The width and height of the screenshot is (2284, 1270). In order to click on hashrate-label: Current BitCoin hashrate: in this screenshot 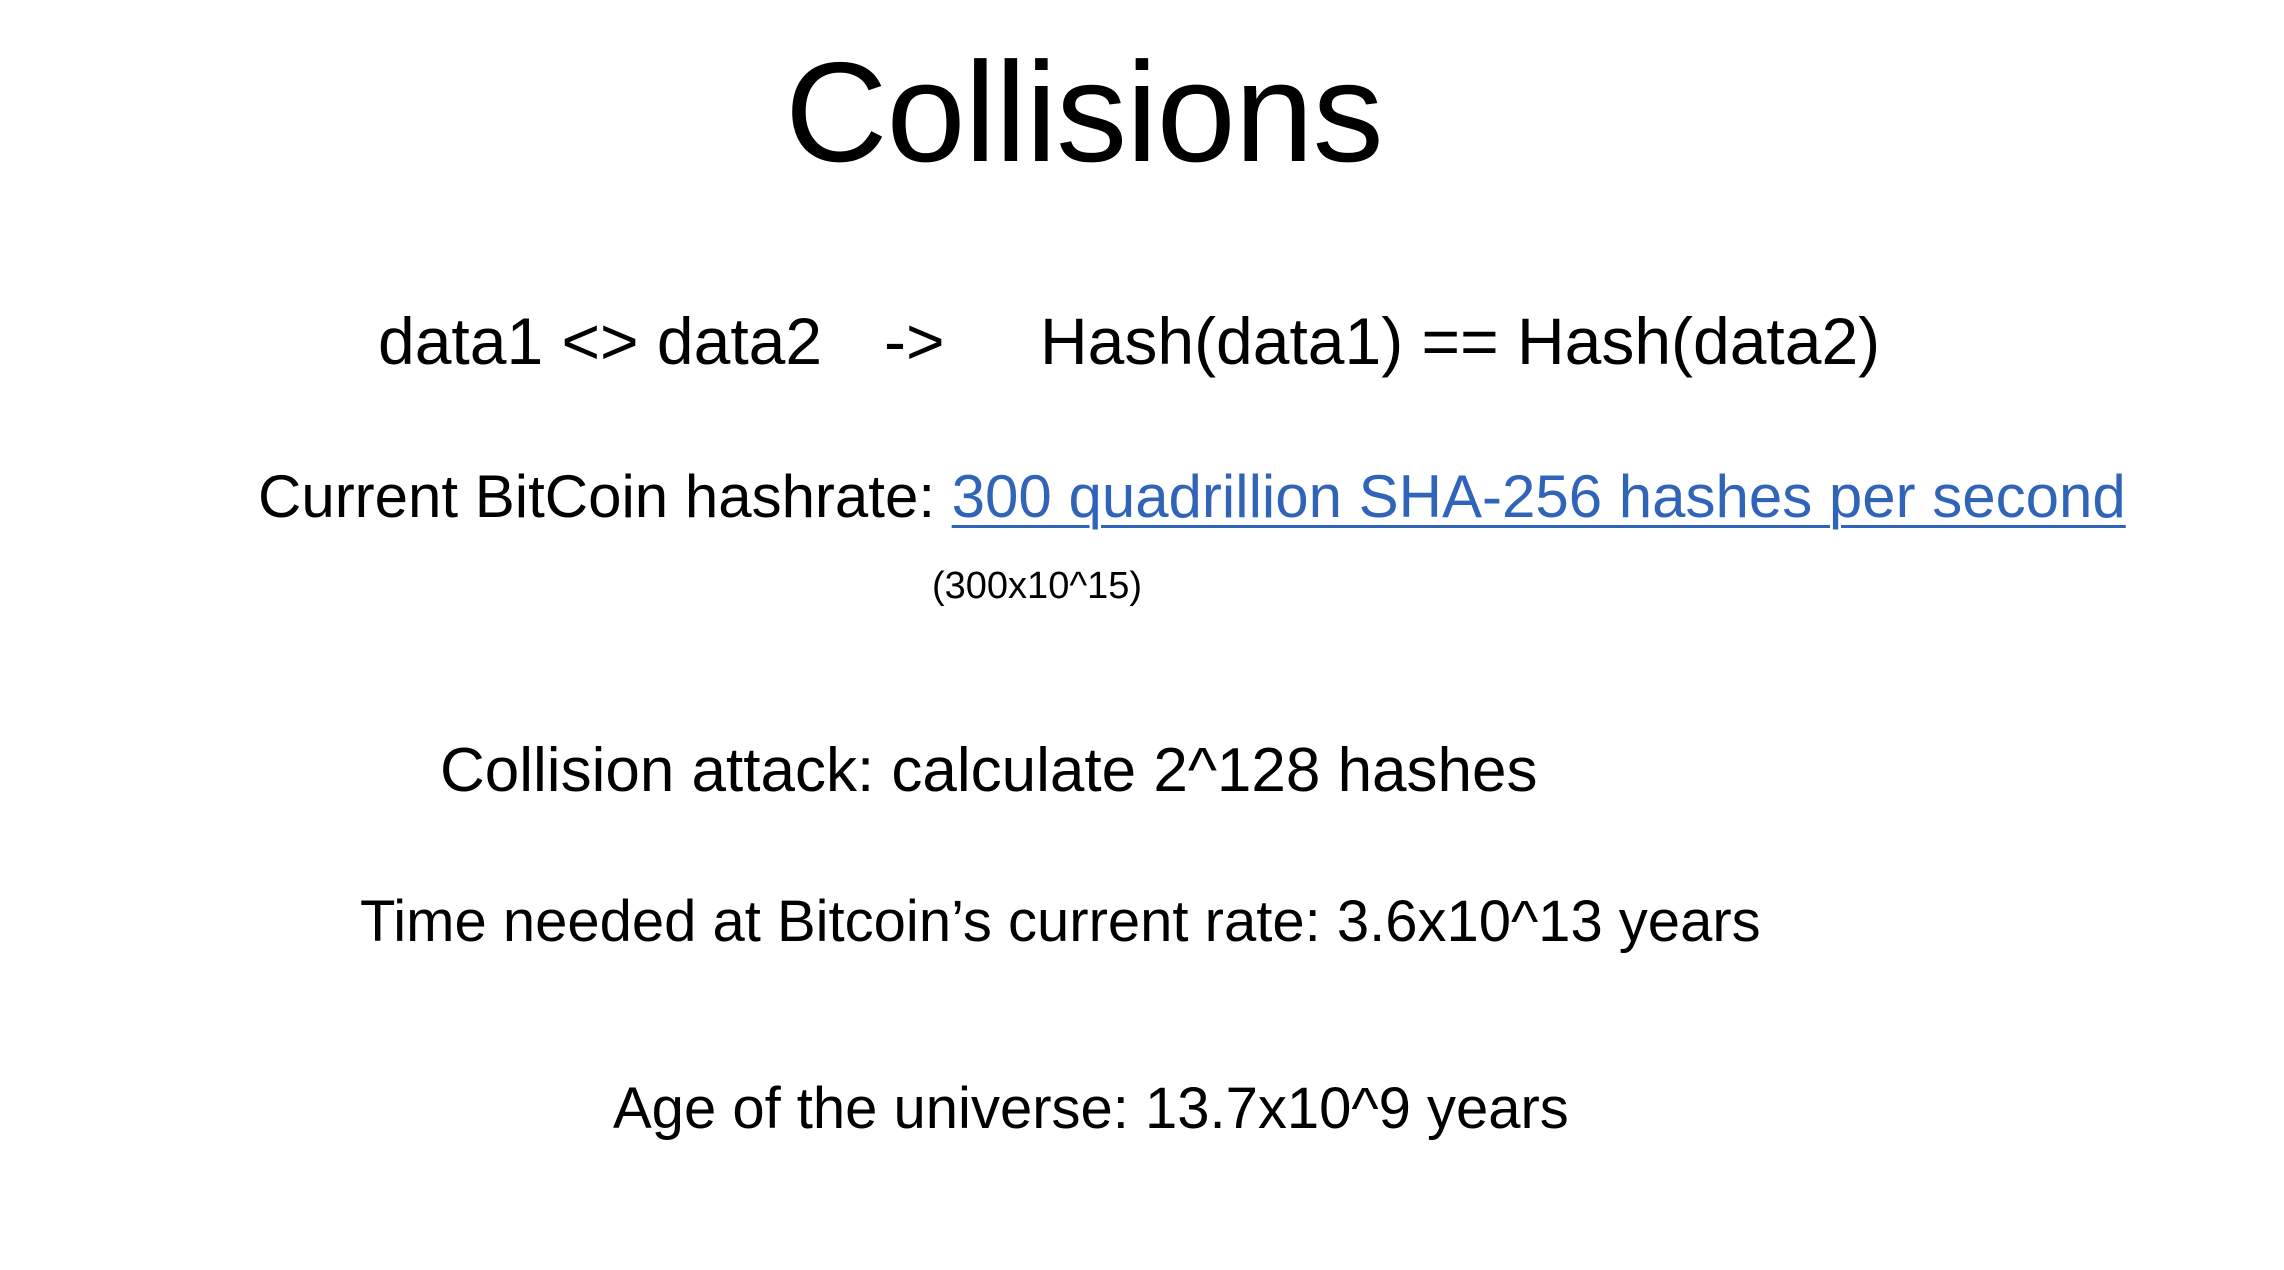, I will do `click(605, 496)`.